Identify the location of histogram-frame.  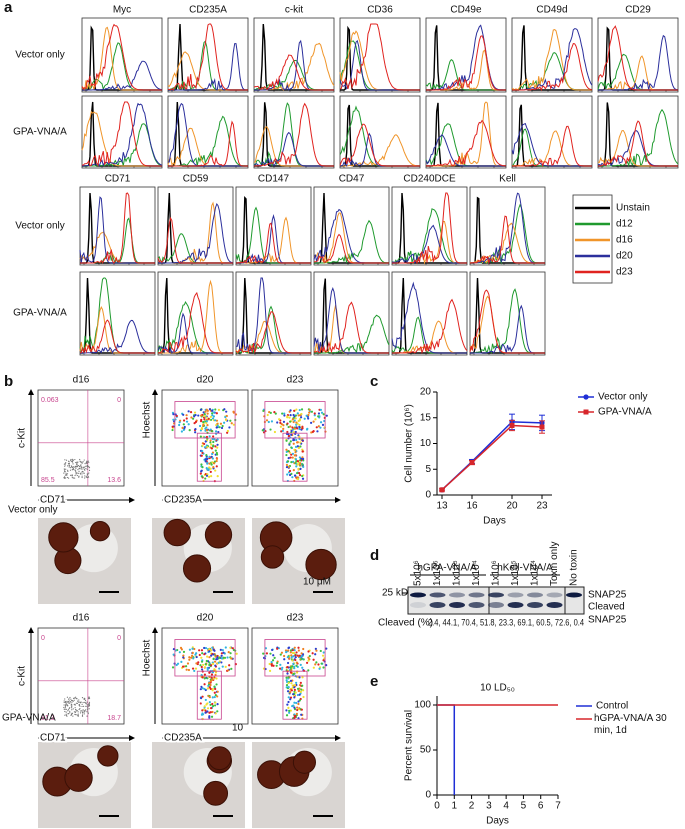
(507, 313).